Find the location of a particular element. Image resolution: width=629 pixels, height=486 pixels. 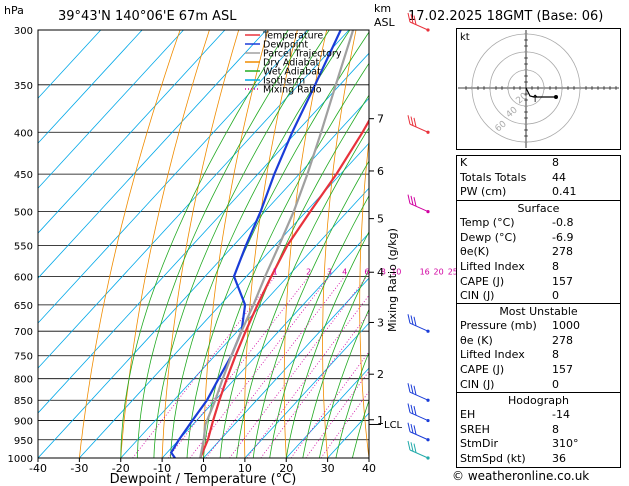

x-tick-20: 20 is located at coordinates (286, 468).